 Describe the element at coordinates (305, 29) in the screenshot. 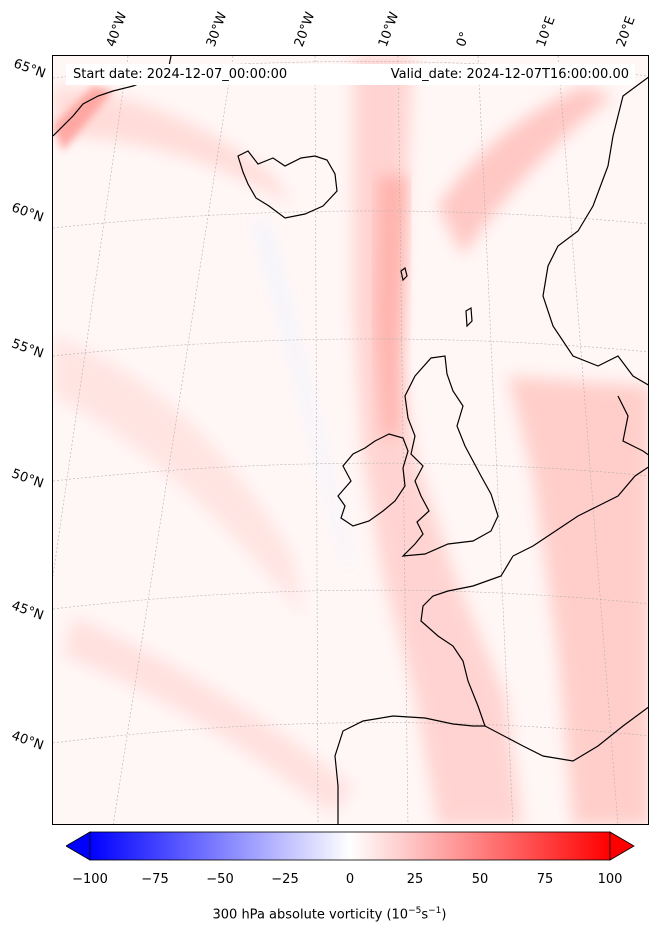

I see `longitude-label: 20°W` at that location.